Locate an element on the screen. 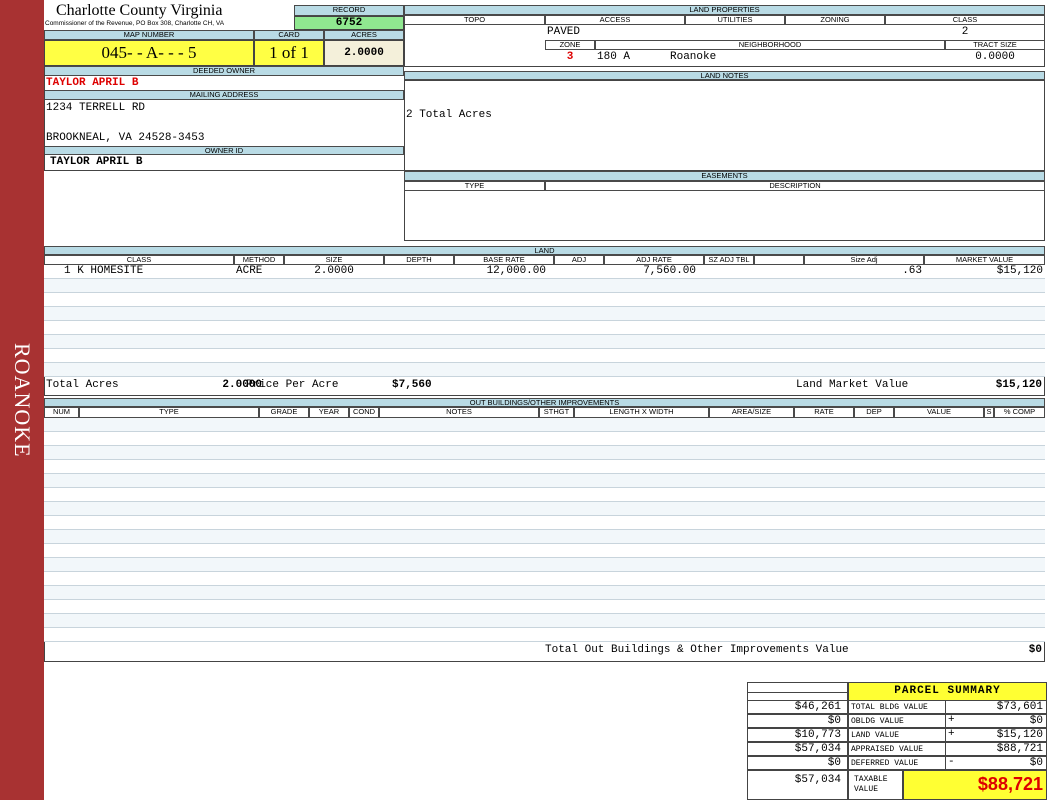  owner-value: TAYLOR APRIL B is located at coordinates (92, 83).